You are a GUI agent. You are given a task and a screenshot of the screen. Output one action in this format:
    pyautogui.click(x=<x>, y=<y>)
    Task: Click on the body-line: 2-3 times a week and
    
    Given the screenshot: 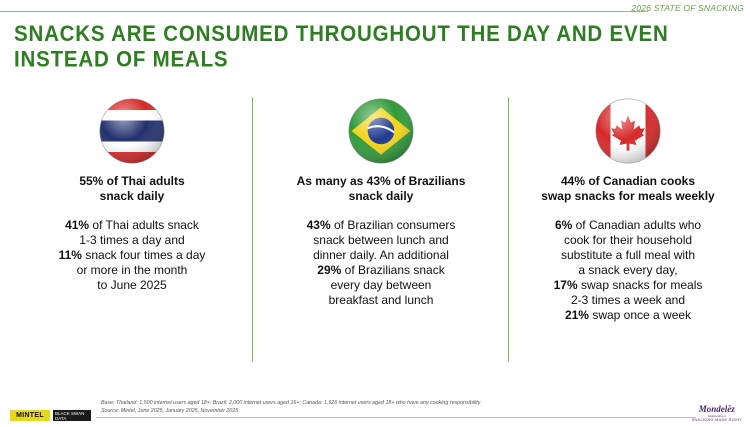 What is the action you would take?
    pyautogui.click(x=628, y=300)
    